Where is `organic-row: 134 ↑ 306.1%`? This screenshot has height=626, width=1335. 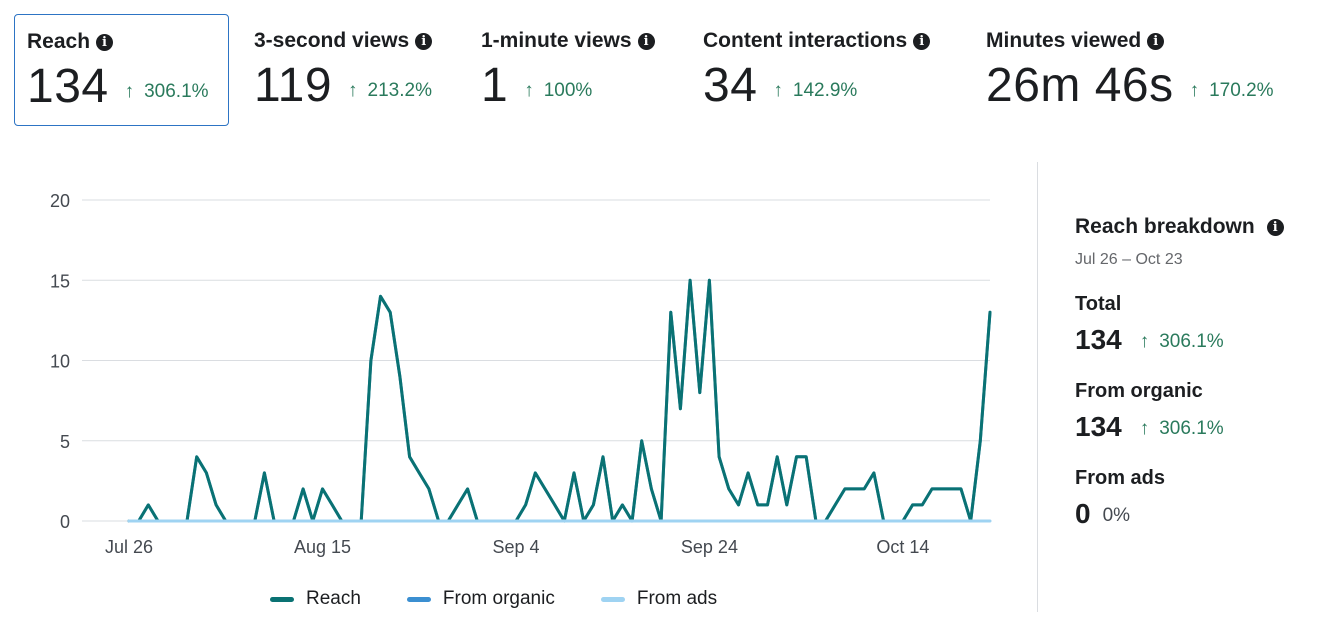
organic-row: 134 ↑ 306.1% is located at coordinates (1200, 427).